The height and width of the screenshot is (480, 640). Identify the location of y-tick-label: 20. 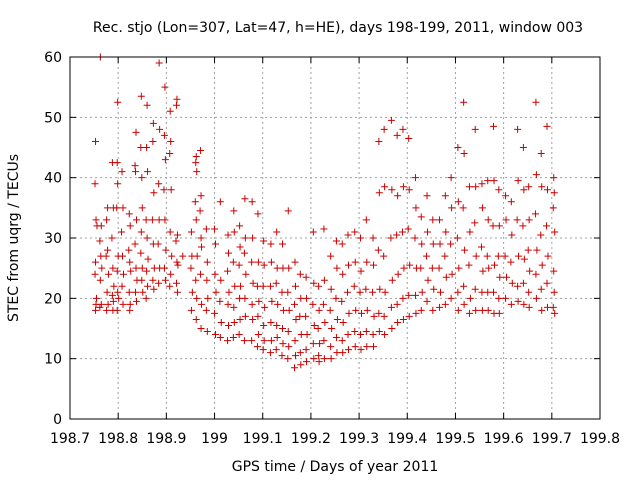
(53, 299).